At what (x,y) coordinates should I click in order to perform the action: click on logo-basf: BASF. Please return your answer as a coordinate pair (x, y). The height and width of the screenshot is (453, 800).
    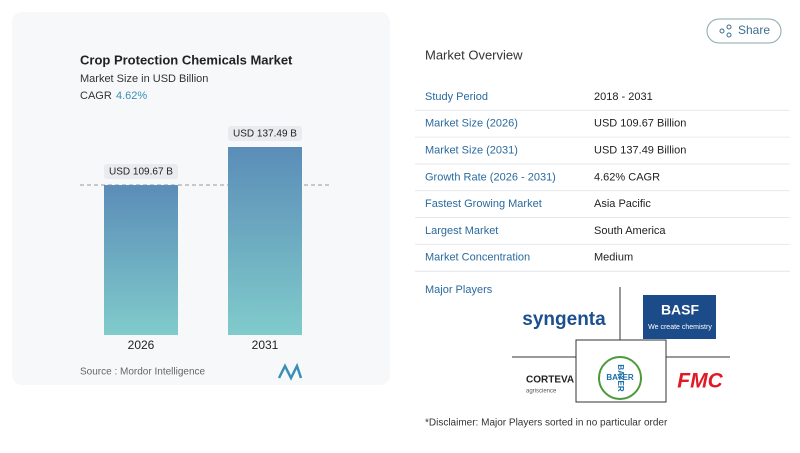
    Looking at the image, I should click on (680, 310).